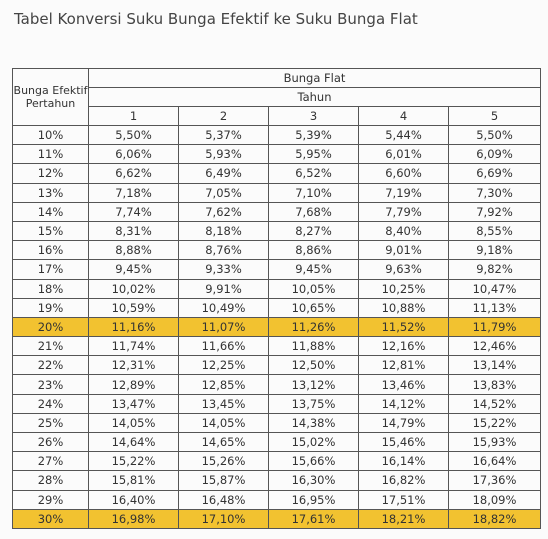 This screenshot has height=539, width=548. I want to click on value-cell: 14,79%, so click(403, 423).